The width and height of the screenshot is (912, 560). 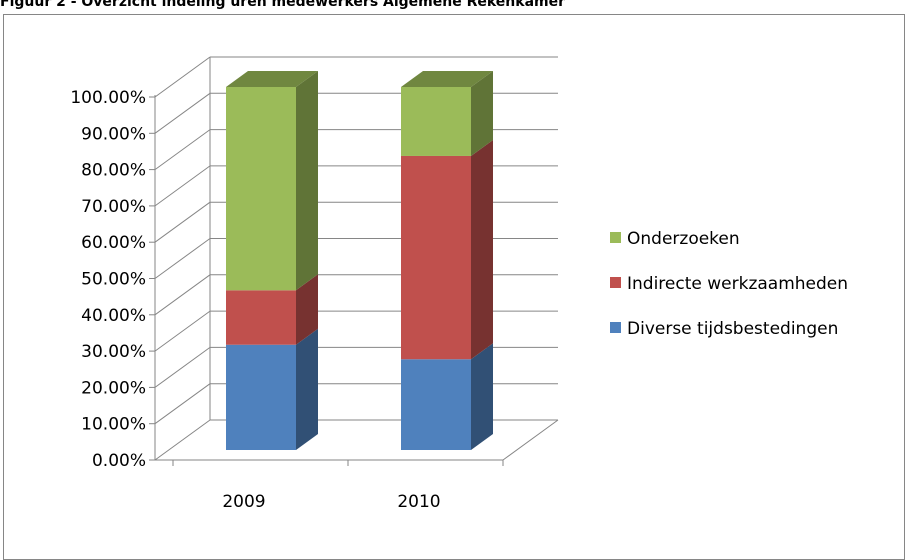 I want to click on bar-2010-diverse-tijdsbestedingen, so click(x=436, y=404).